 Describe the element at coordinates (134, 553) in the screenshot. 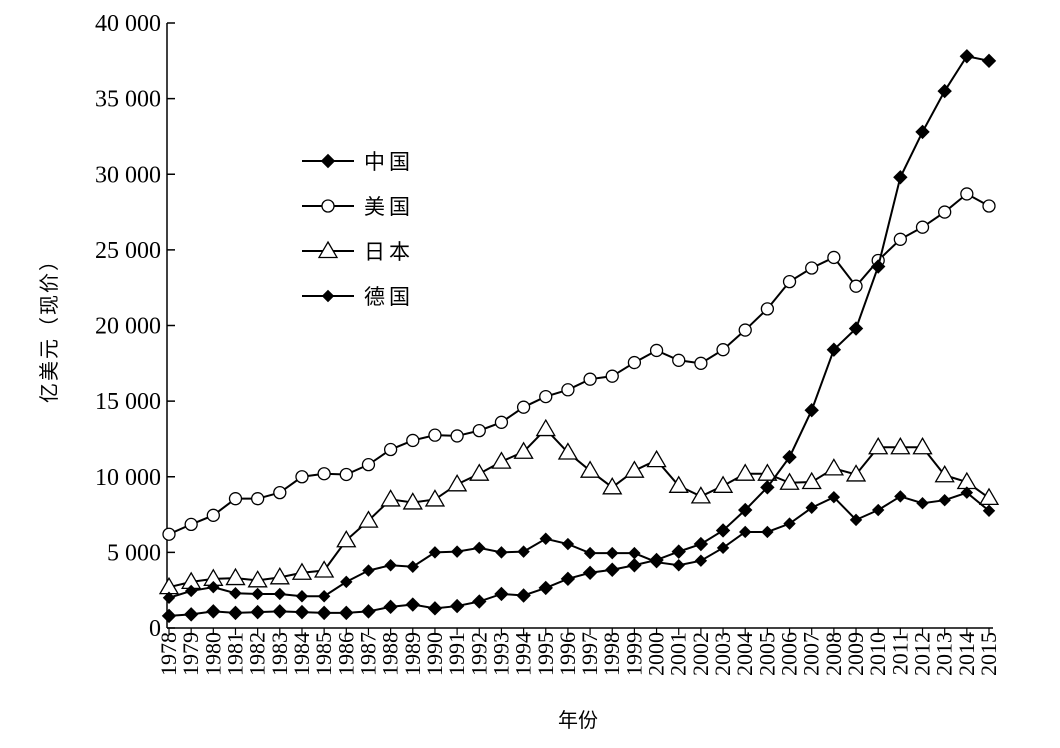

I see `y-tick-label: 5 000` at that location.